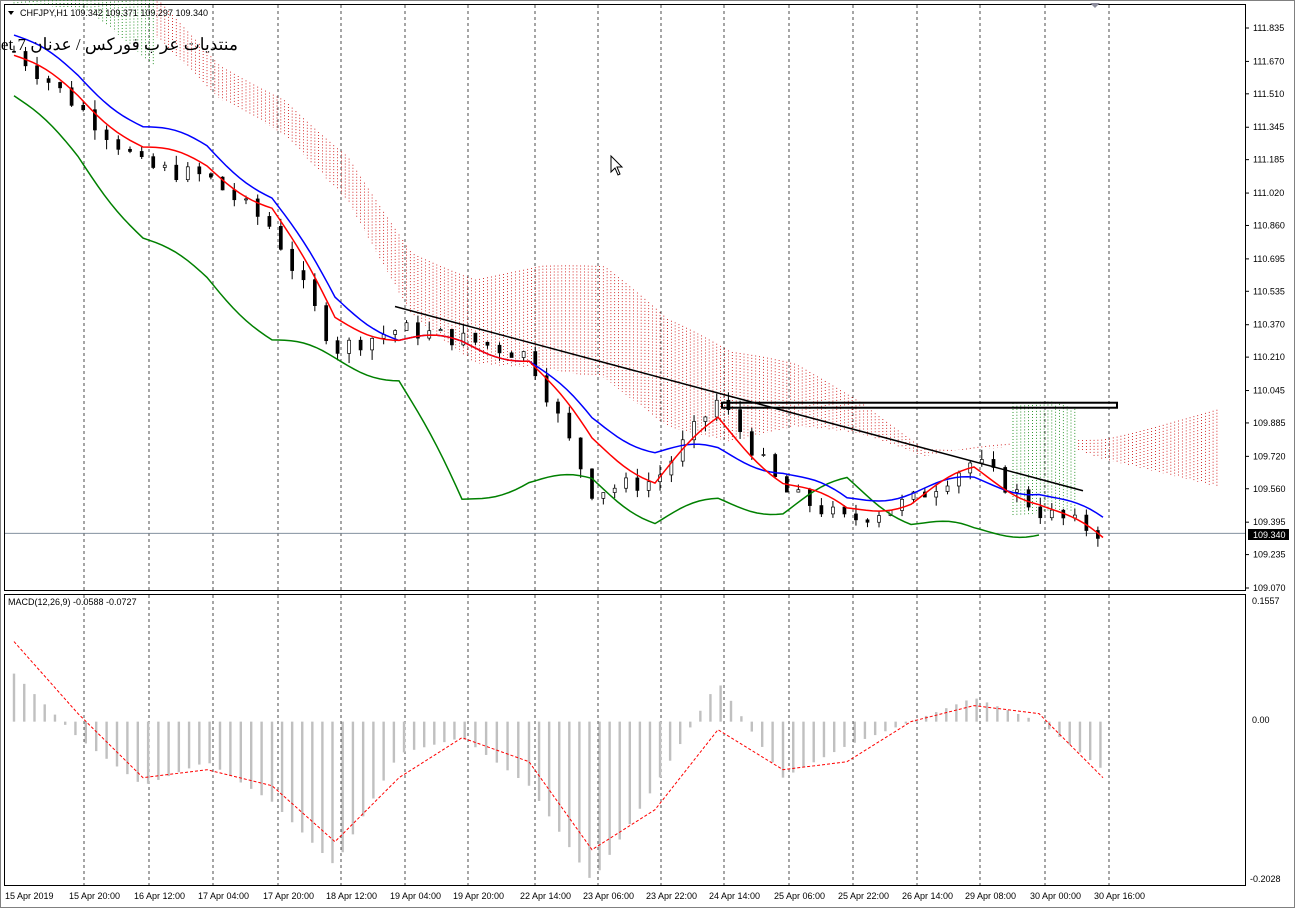 This screenshot has width=1295, height=913. What do you see at coordinates (1261, 720) in the screenshot?
I see `macd-tick-zero: 0.00` at bounding box center [1261, 720].